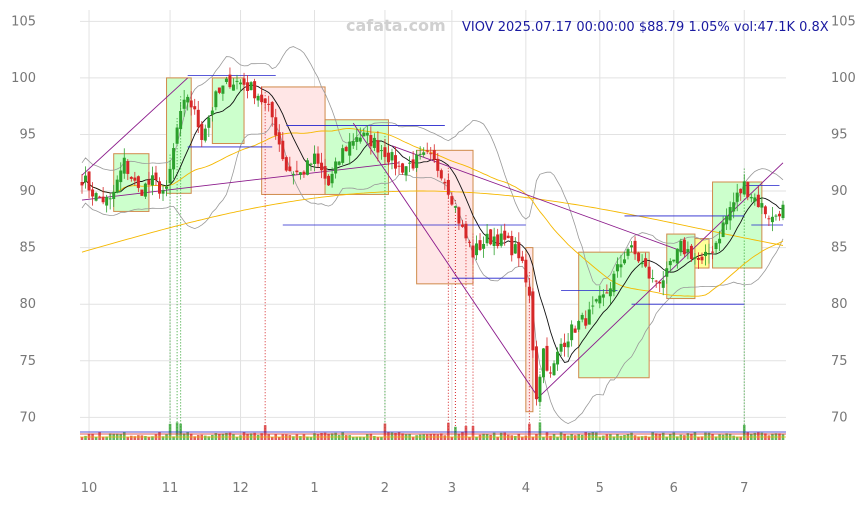 The width and height of the screenshot is (867, 505). I want to click on x-tick-label: 12, so click(240, 488).